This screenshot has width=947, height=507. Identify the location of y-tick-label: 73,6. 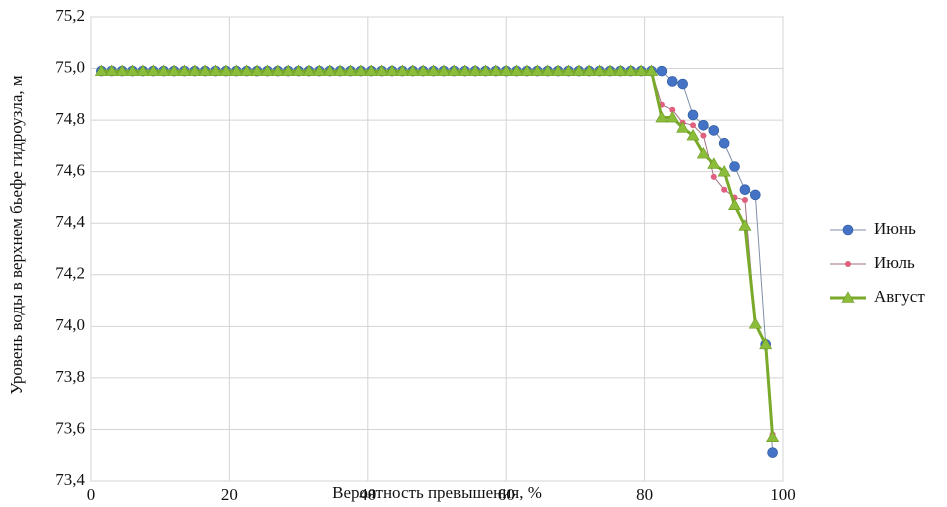
(70, 427).